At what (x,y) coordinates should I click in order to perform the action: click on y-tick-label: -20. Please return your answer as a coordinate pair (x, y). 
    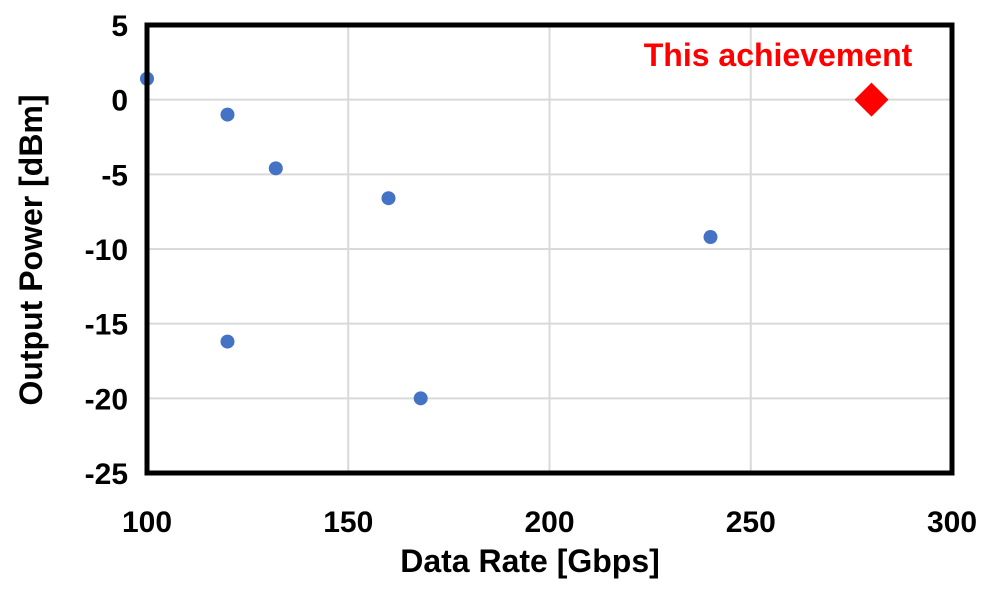
    Looking at the image, I should click on (106, 399).